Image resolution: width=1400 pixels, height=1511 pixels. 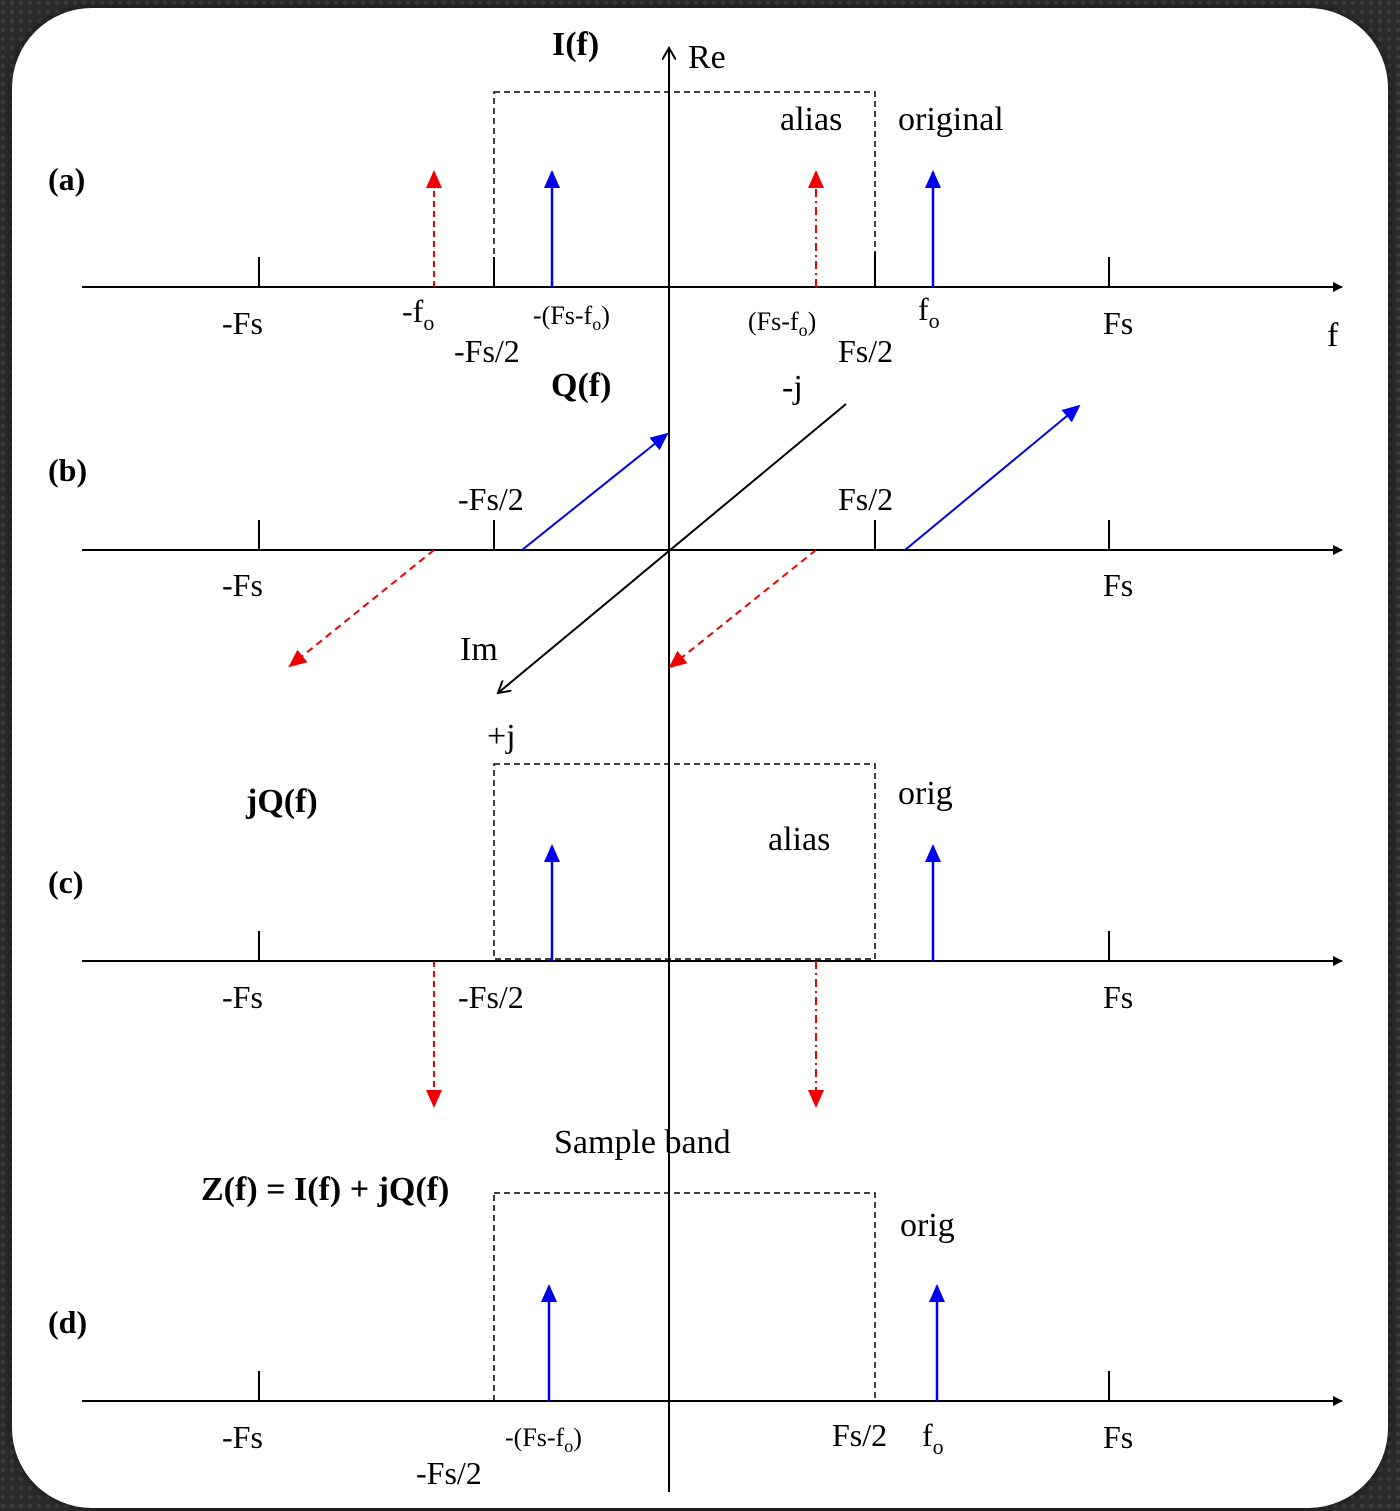 I want to click on f-axis-label: f, so click(x=1333, y=335).